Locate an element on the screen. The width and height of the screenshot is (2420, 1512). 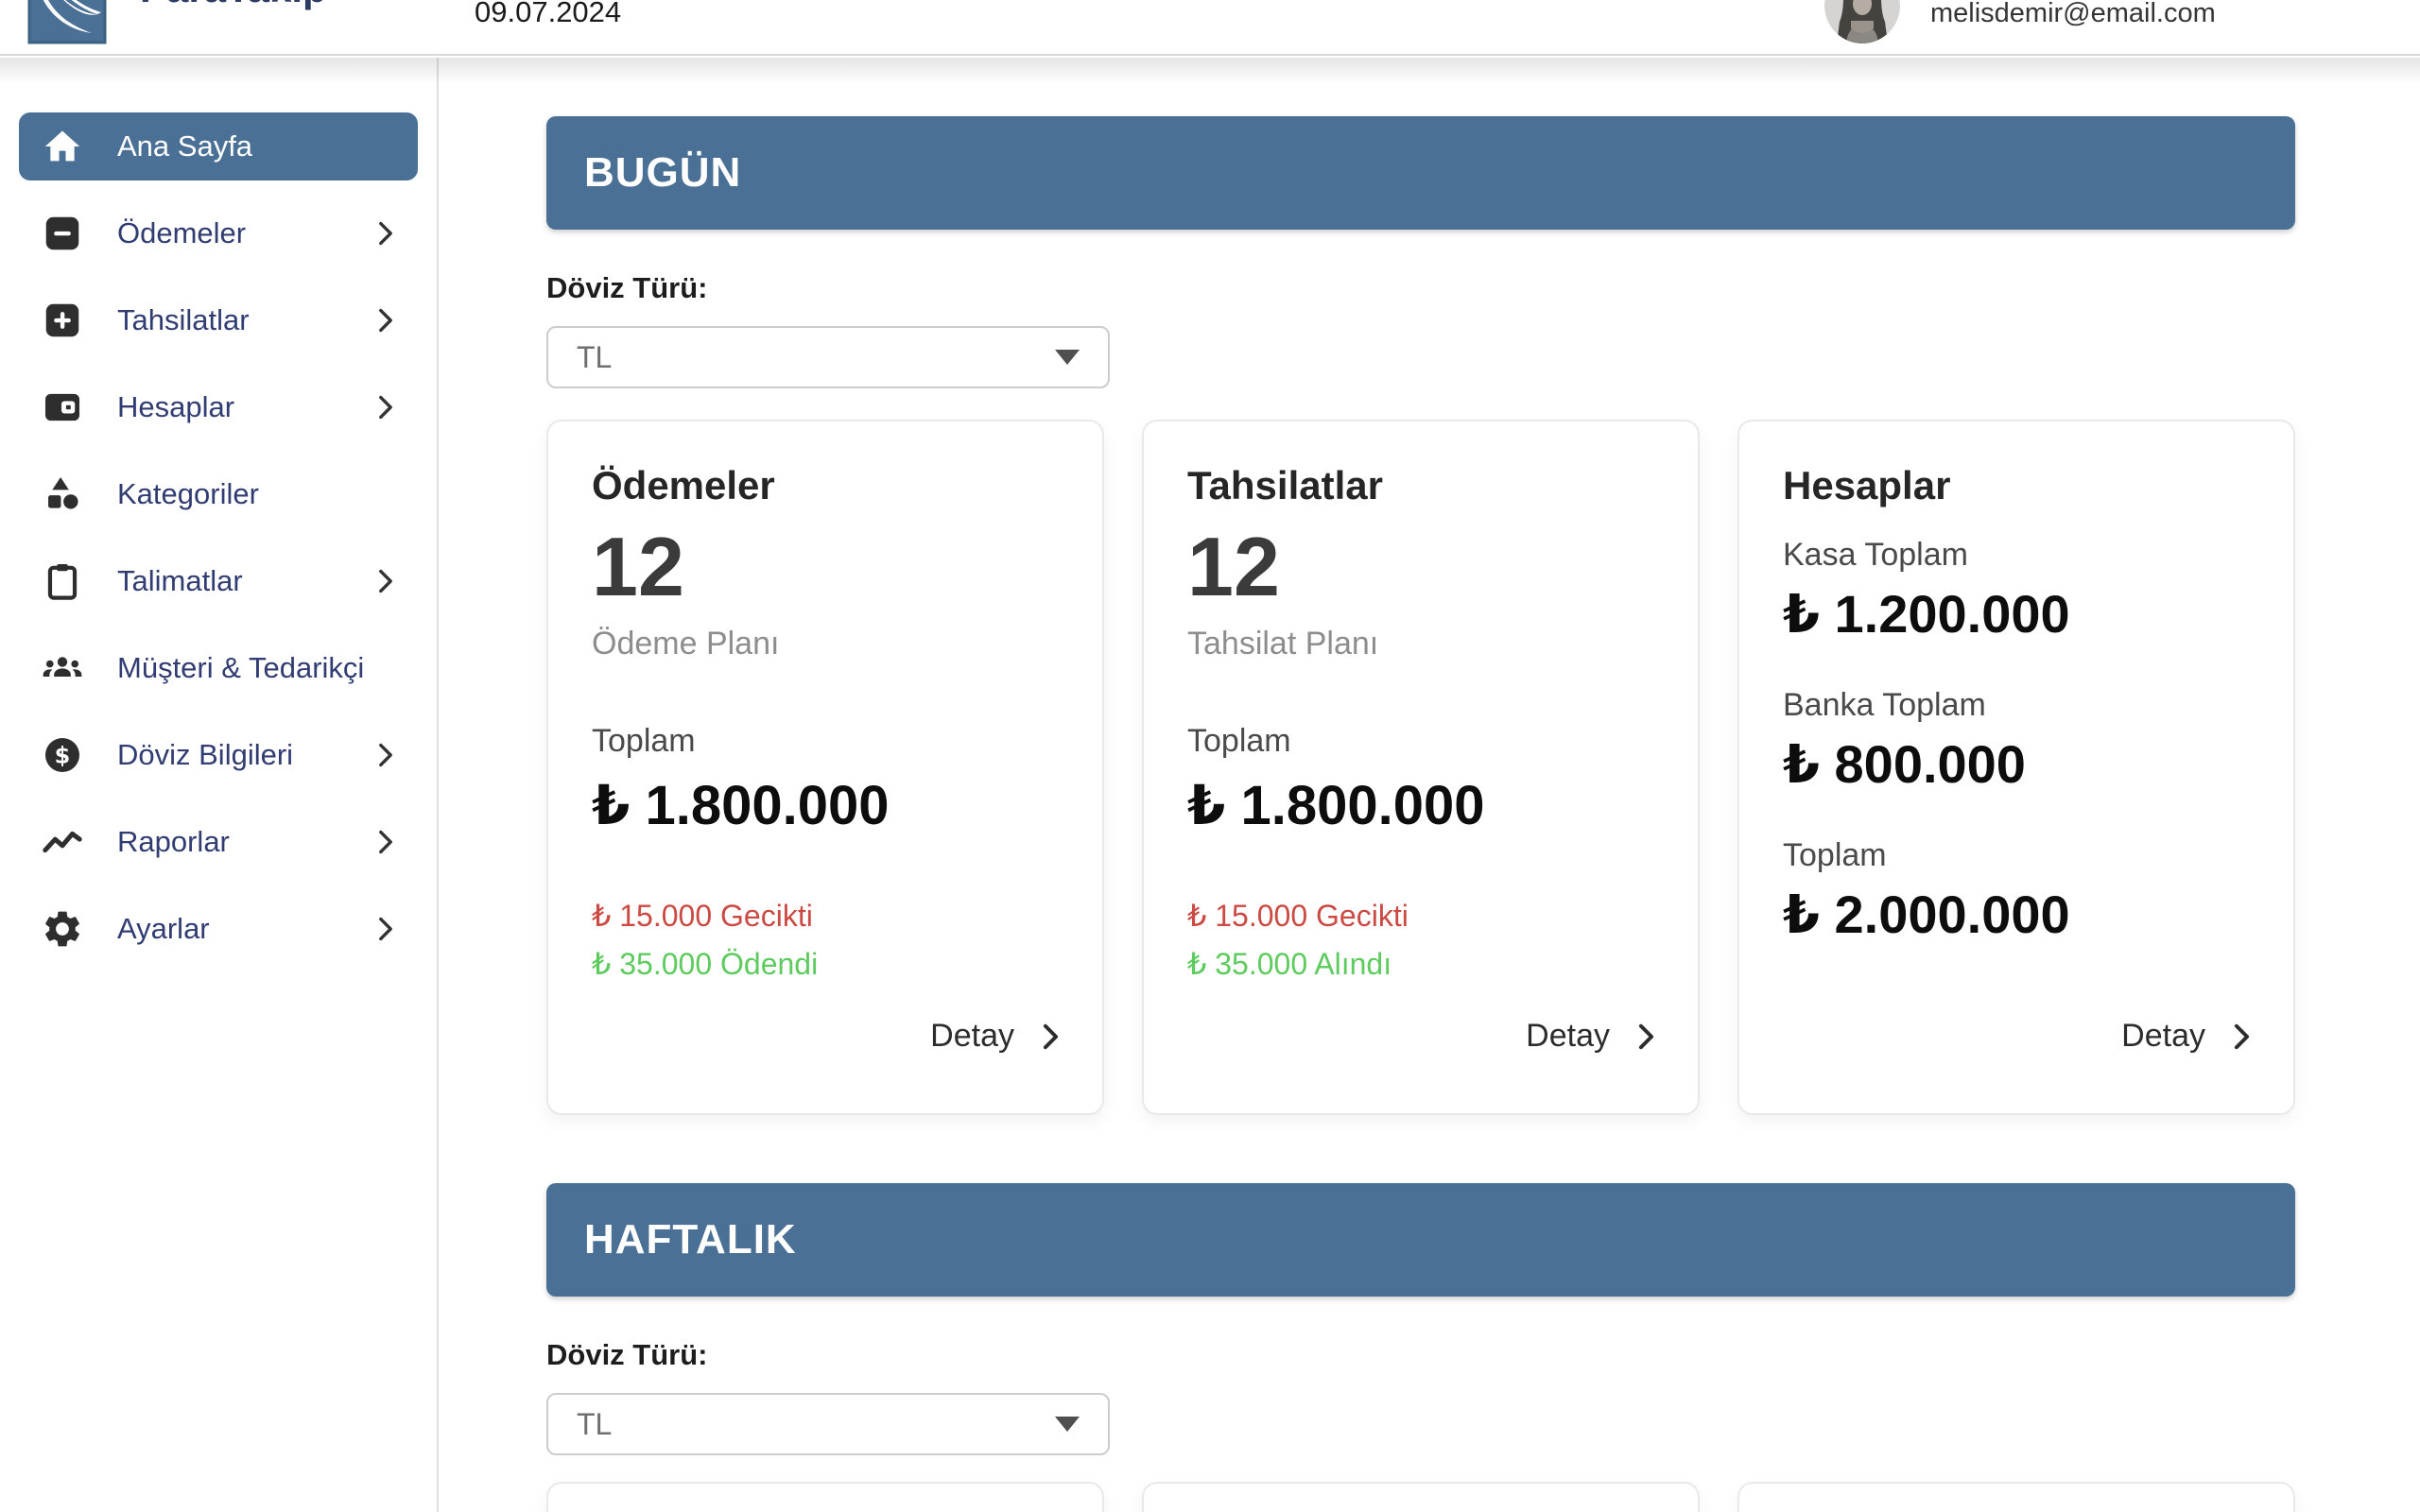
sidebar-nav: Ana Sayfa Ödemeler Tahsilatlar is located at coordinates (218, 510).